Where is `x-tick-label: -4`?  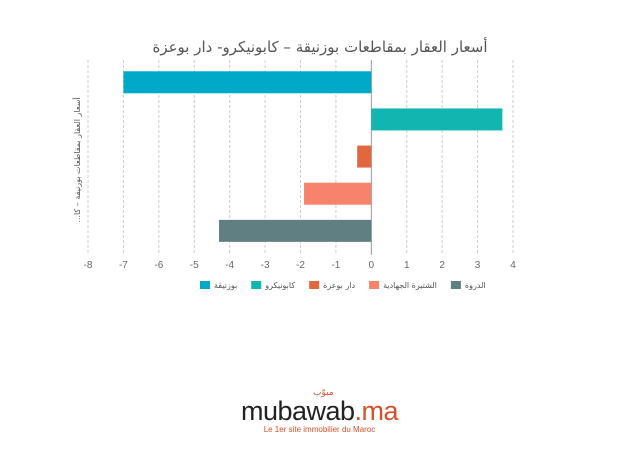 x-tick-label: -4 is located at coordinates (229, 265).